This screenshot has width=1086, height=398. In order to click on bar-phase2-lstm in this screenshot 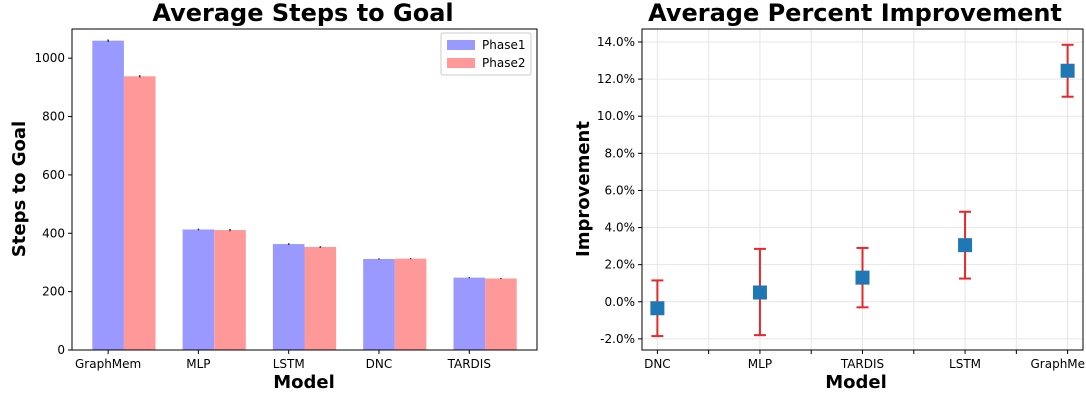, I will do `click(320, 298)`.